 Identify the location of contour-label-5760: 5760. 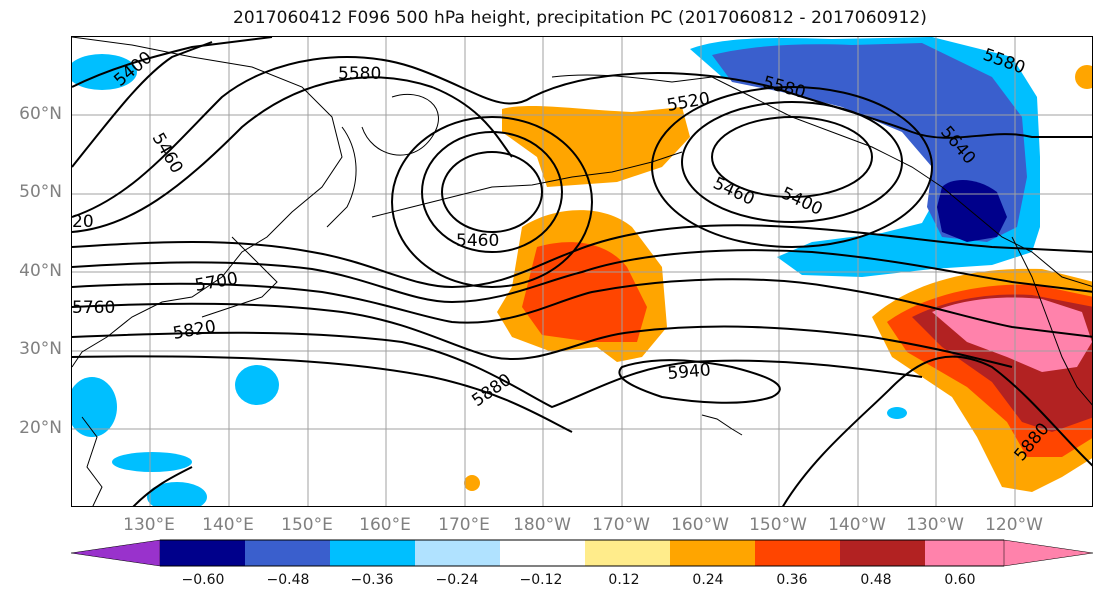
(93, 308).